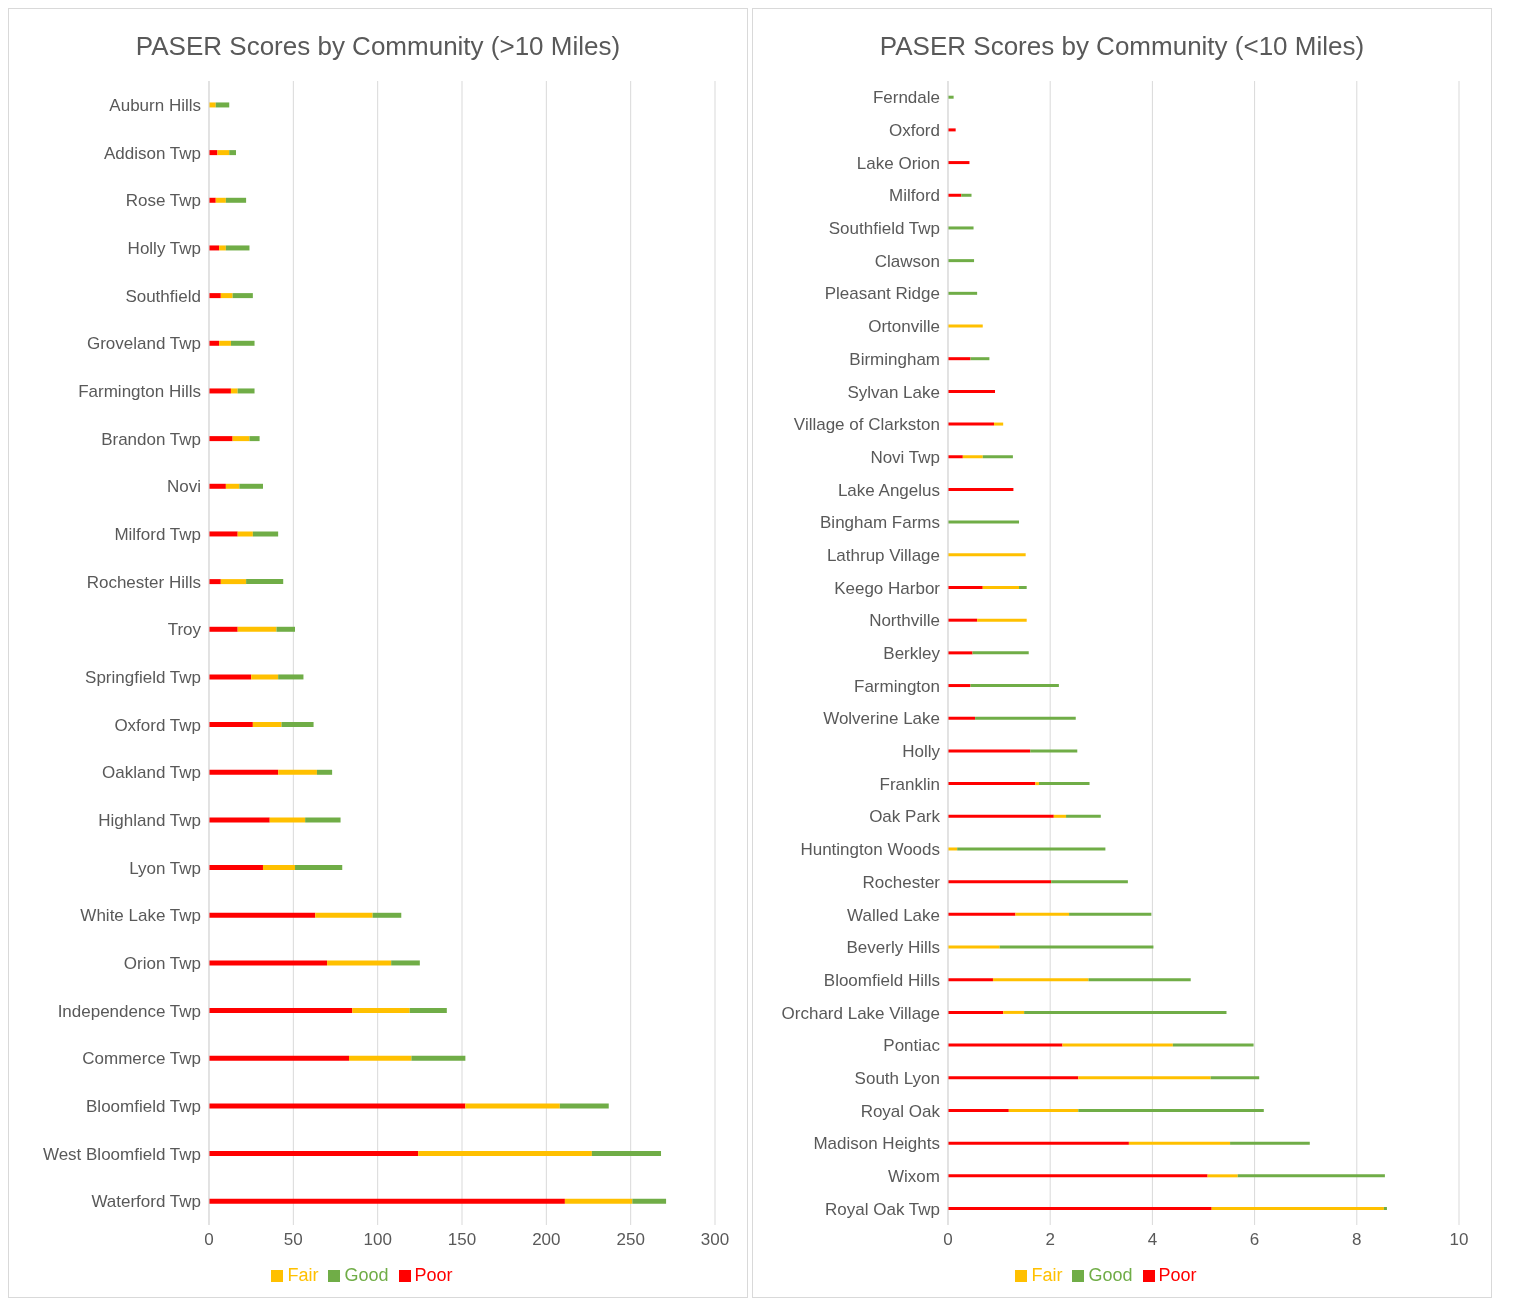 Image resolution: width=1516 pixels, height=1313 pixels. Describe the element at coordinates (164, 248) in the screenshot. I see `y-tick-label: Holly Twp` at that location.